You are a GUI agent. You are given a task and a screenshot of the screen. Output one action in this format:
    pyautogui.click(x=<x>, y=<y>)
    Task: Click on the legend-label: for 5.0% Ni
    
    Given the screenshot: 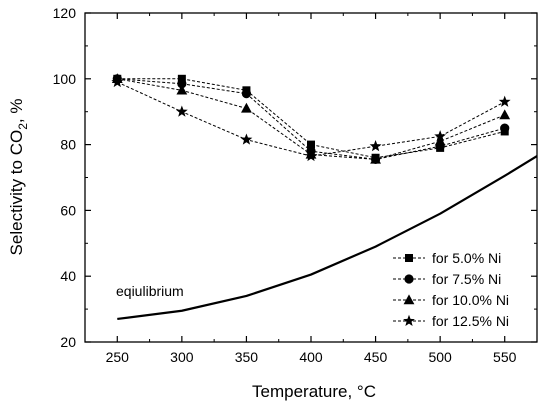 What is the action you would take?
    pyautogui.click(x=466, y=258)
    